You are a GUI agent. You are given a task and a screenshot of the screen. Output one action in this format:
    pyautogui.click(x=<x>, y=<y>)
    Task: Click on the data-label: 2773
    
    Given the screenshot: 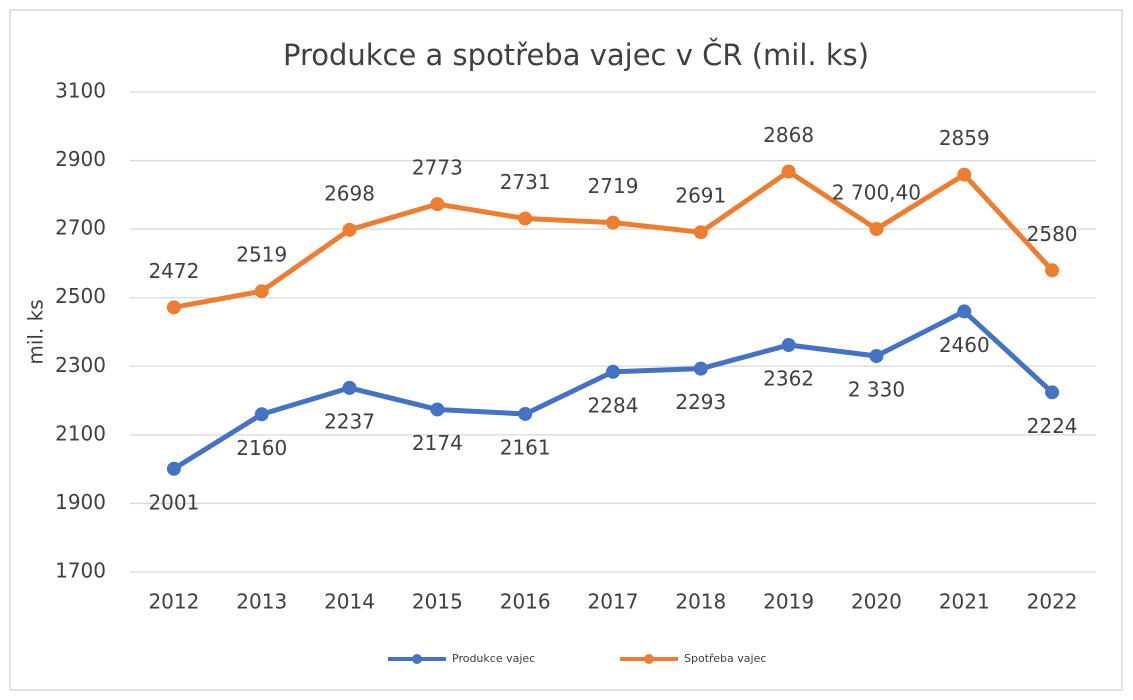 What is the action you would take?
    pyautogui.click(x=437, y=168)
    